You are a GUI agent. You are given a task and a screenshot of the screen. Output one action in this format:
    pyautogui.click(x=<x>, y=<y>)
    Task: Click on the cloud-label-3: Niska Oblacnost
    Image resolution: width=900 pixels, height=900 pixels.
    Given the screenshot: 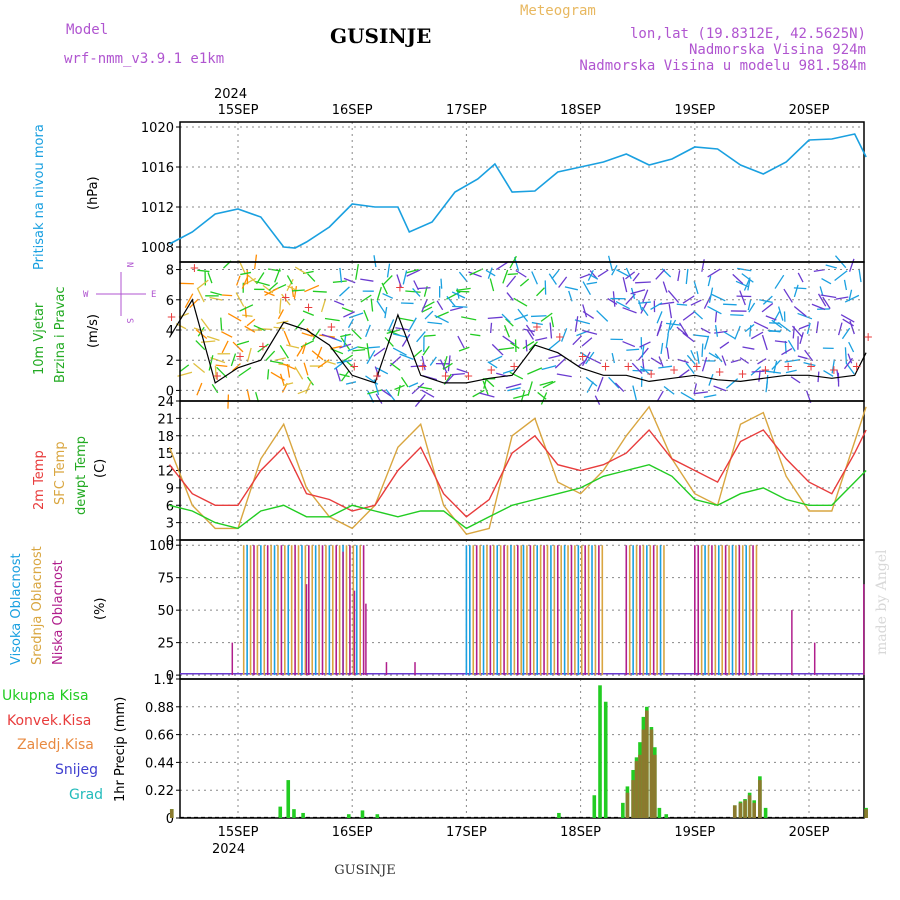 What is the action you would take?
    pyautogui.click(x=58, y=612)
    